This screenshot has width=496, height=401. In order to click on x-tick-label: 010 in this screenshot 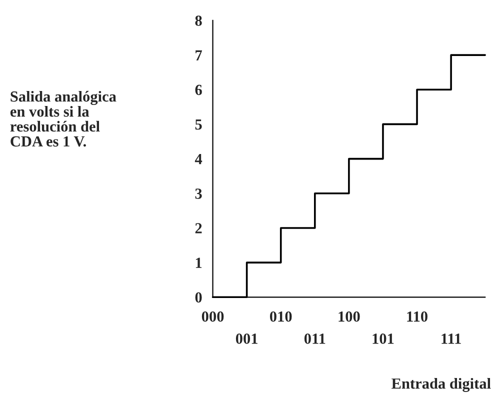, I will do `click(281, 316)`.